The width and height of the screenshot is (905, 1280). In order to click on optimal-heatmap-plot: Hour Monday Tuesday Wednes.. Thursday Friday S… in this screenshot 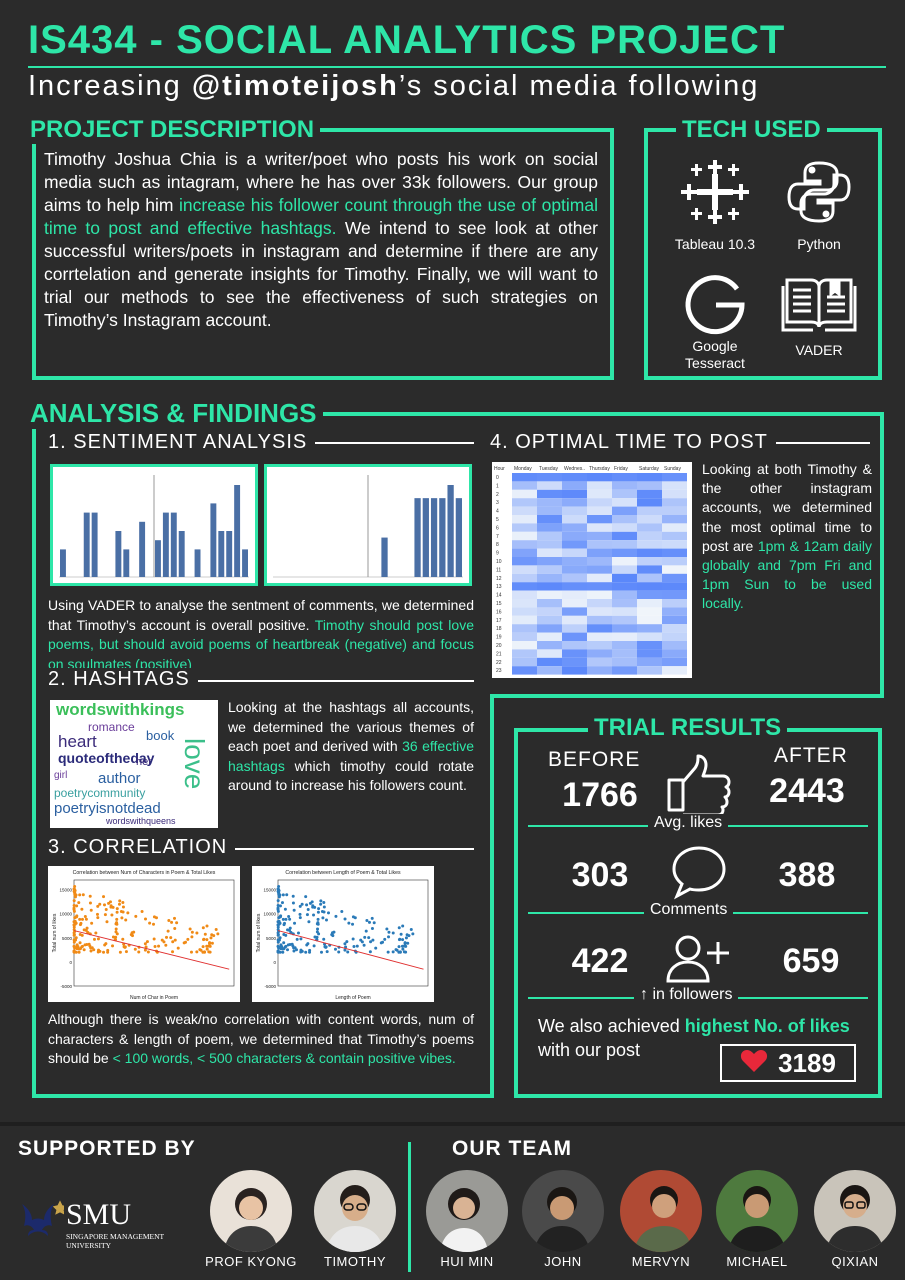, I will do `click(590, 570)`.